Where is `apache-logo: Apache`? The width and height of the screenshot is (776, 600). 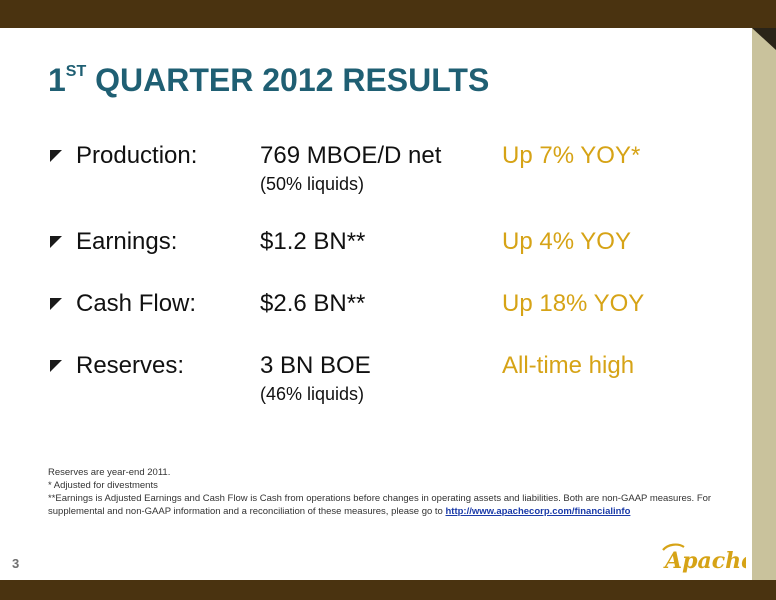
apache-logo: Apache is located at coordinates (707, 557).